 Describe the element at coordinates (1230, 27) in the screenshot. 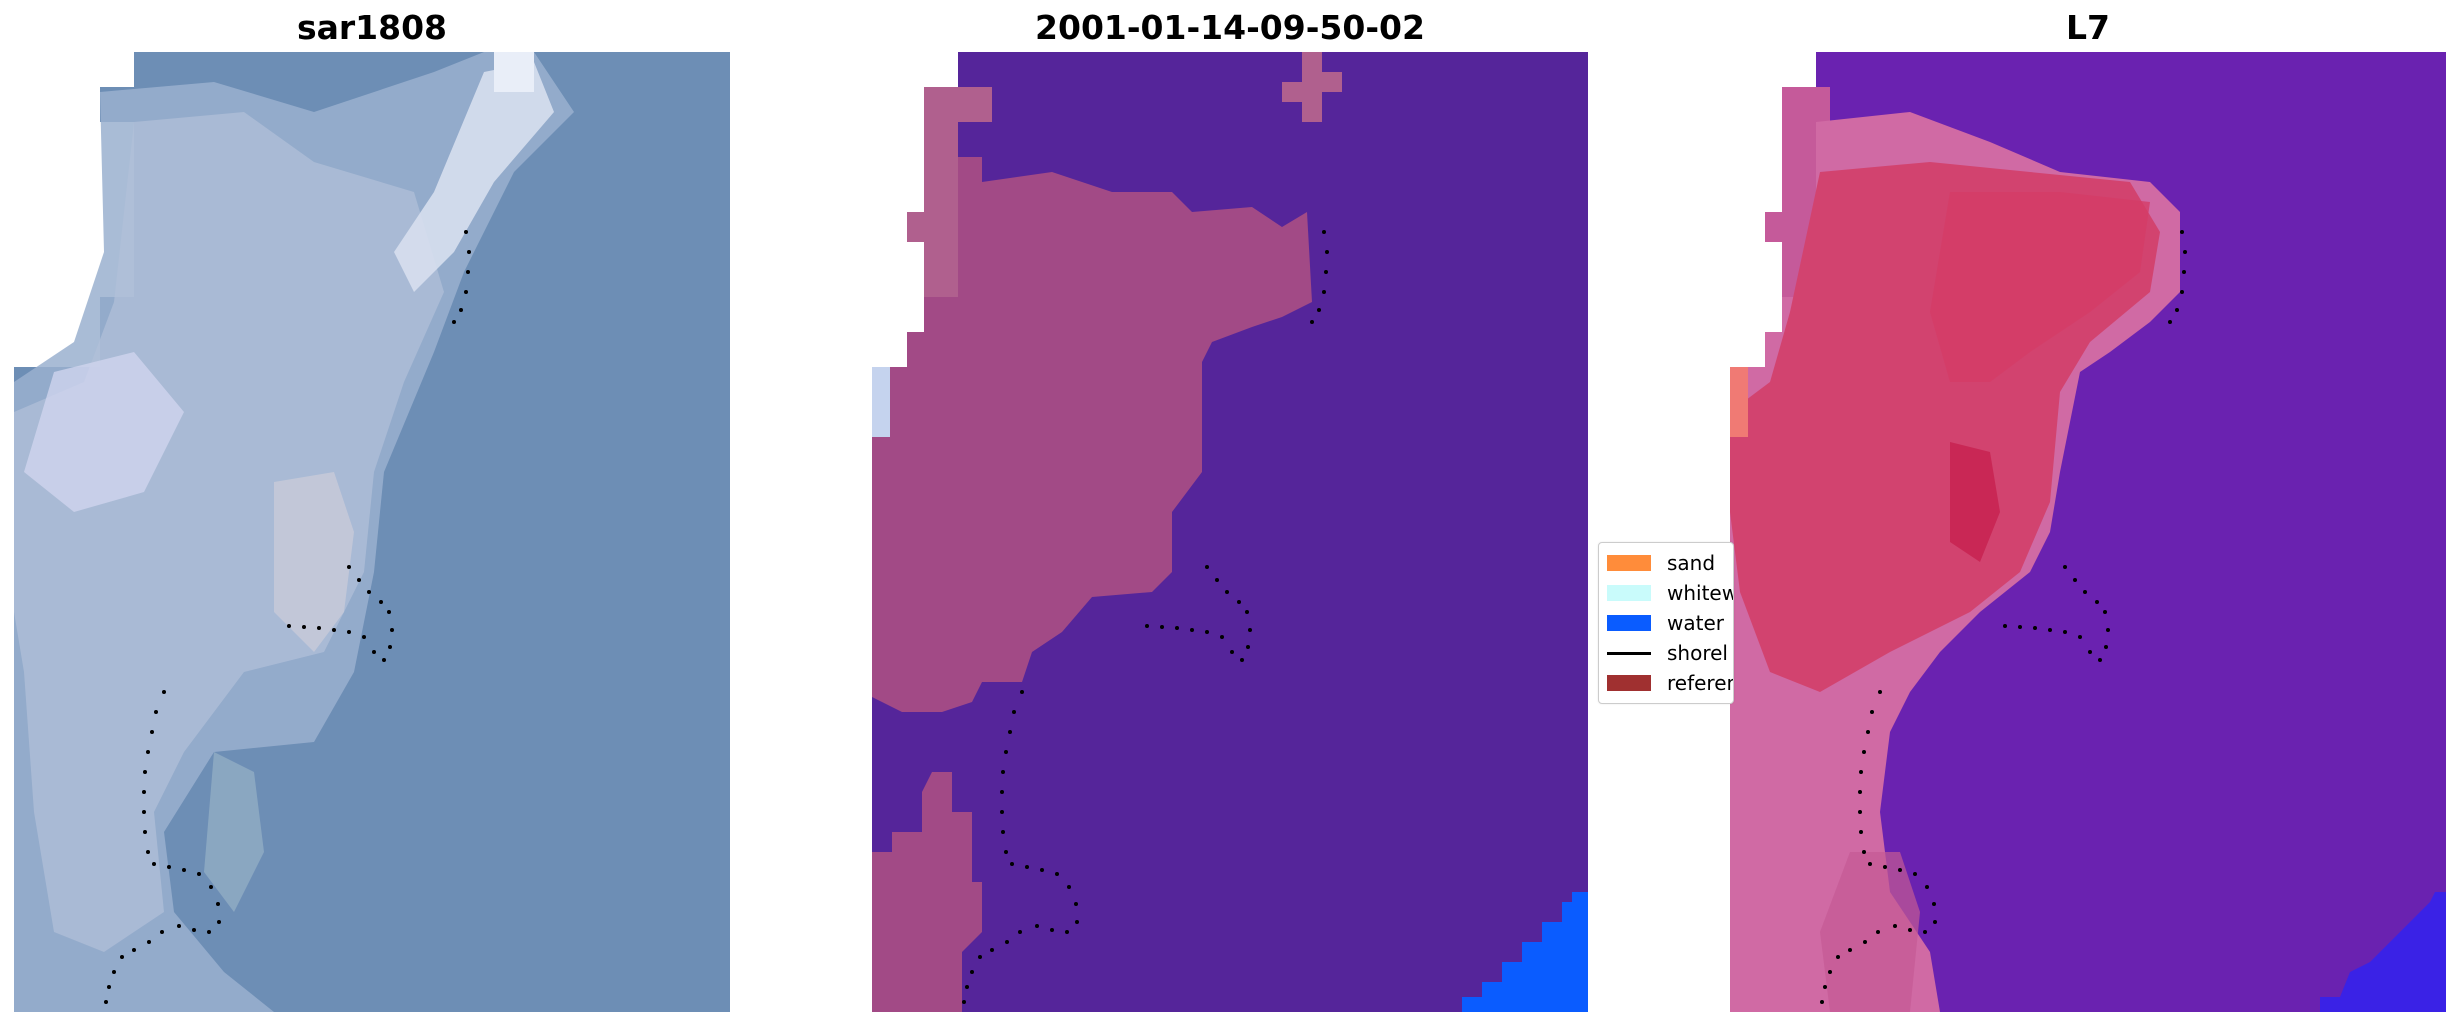

I see `panel-title-date: 2001-01-14-09-50-02` at that location.